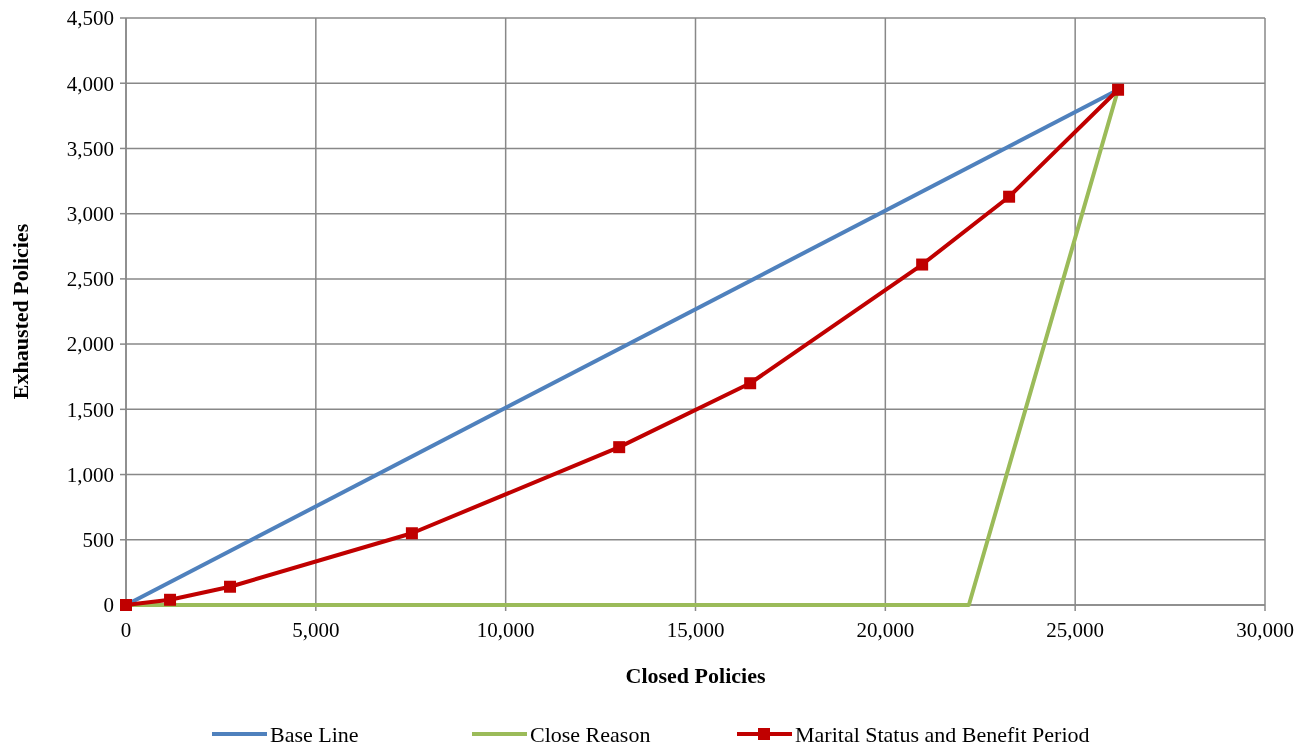 The image size is (1315, 749). What do you see at coordinates (942, 734) in the screenshot?
I see `legend-label: Marital Status and Benefit Period` at bounding box center [942, 734].